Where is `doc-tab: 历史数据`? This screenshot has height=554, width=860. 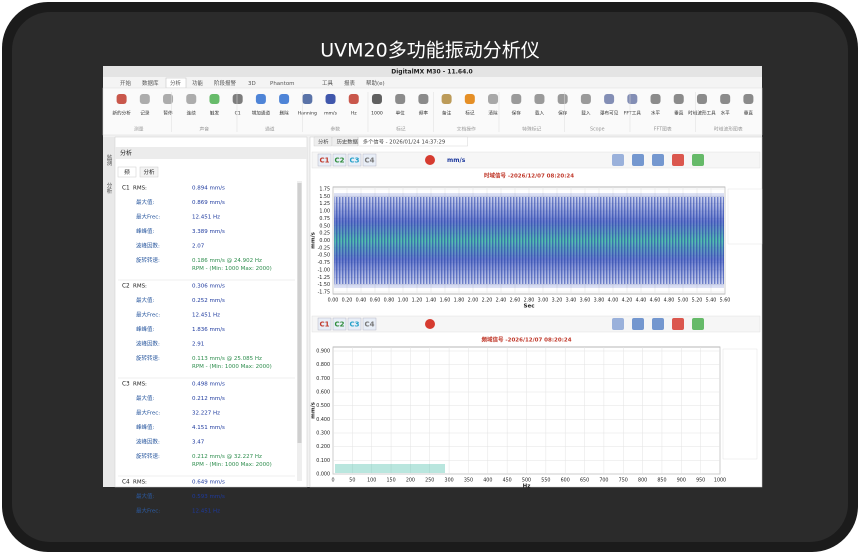
doc-tab: 历史数据 is located at coordinates (348, 142).